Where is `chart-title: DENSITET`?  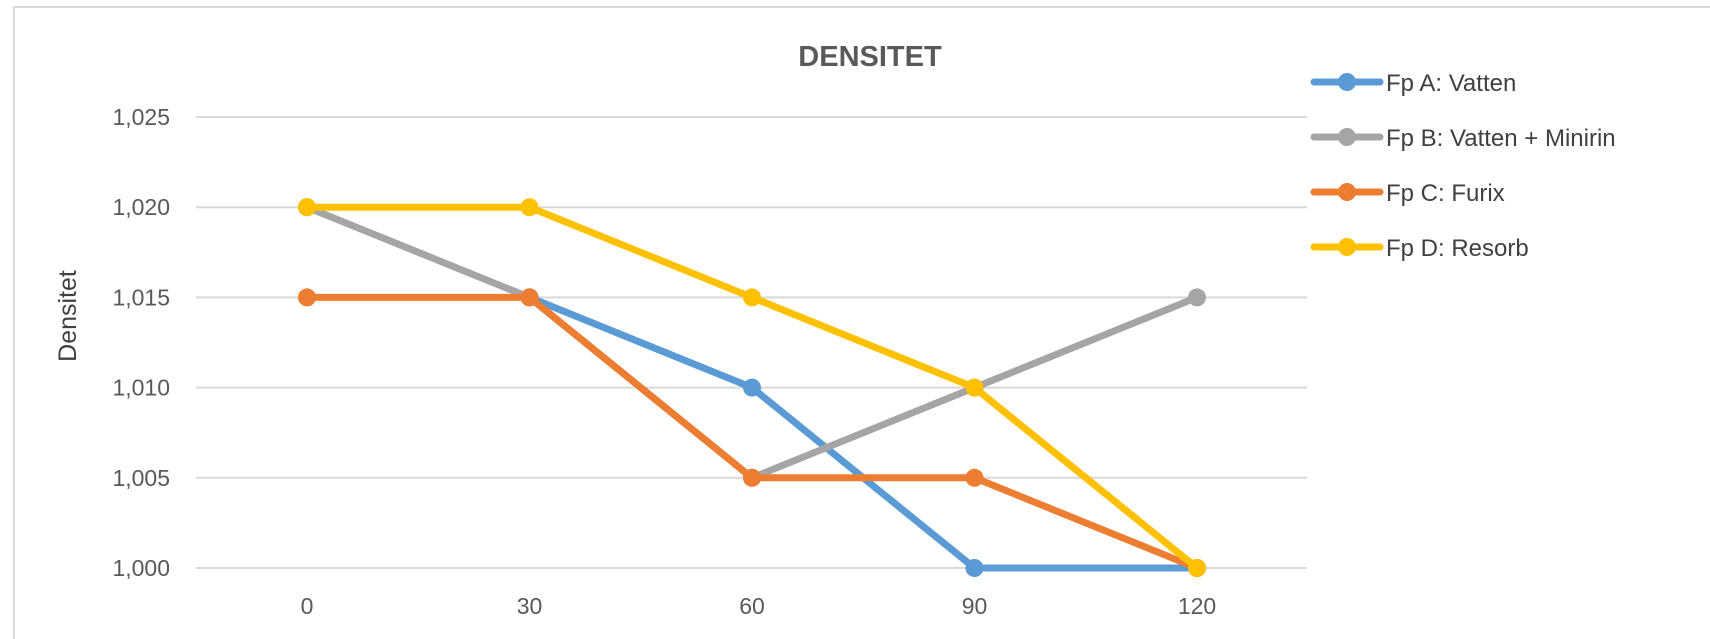
chart-title: DENSITET is located at coordinates (870, 57).